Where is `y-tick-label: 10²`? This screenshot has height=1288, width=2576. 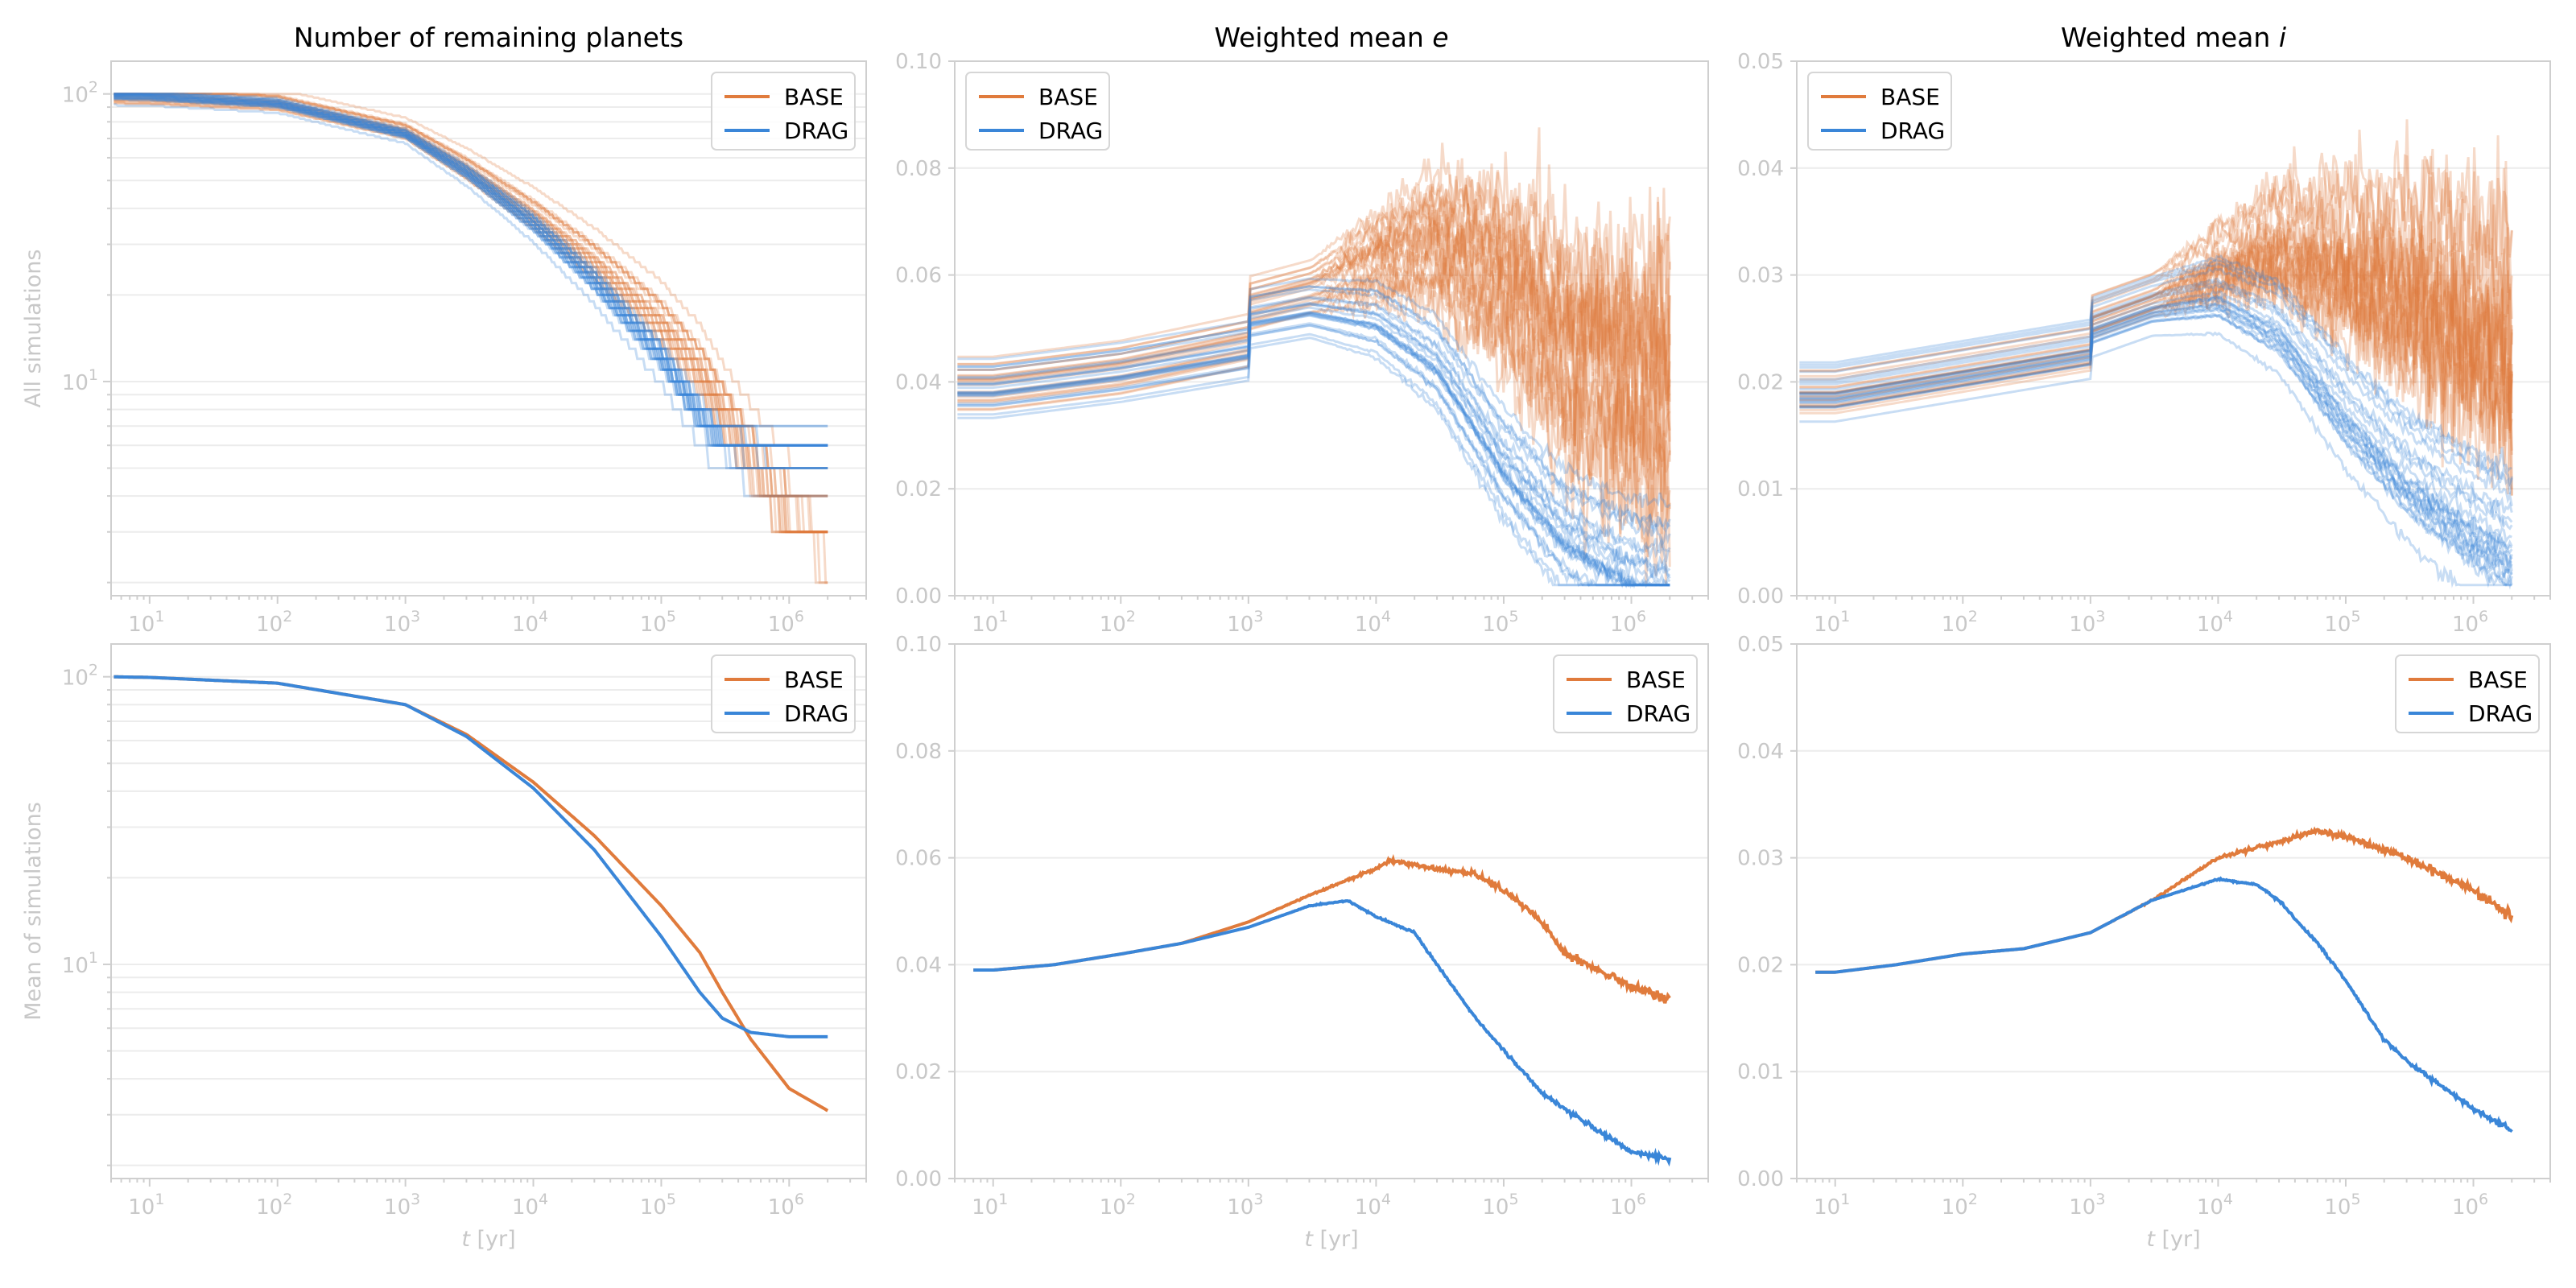
y-tick-label: 10² is located at coordinates (80, 676).